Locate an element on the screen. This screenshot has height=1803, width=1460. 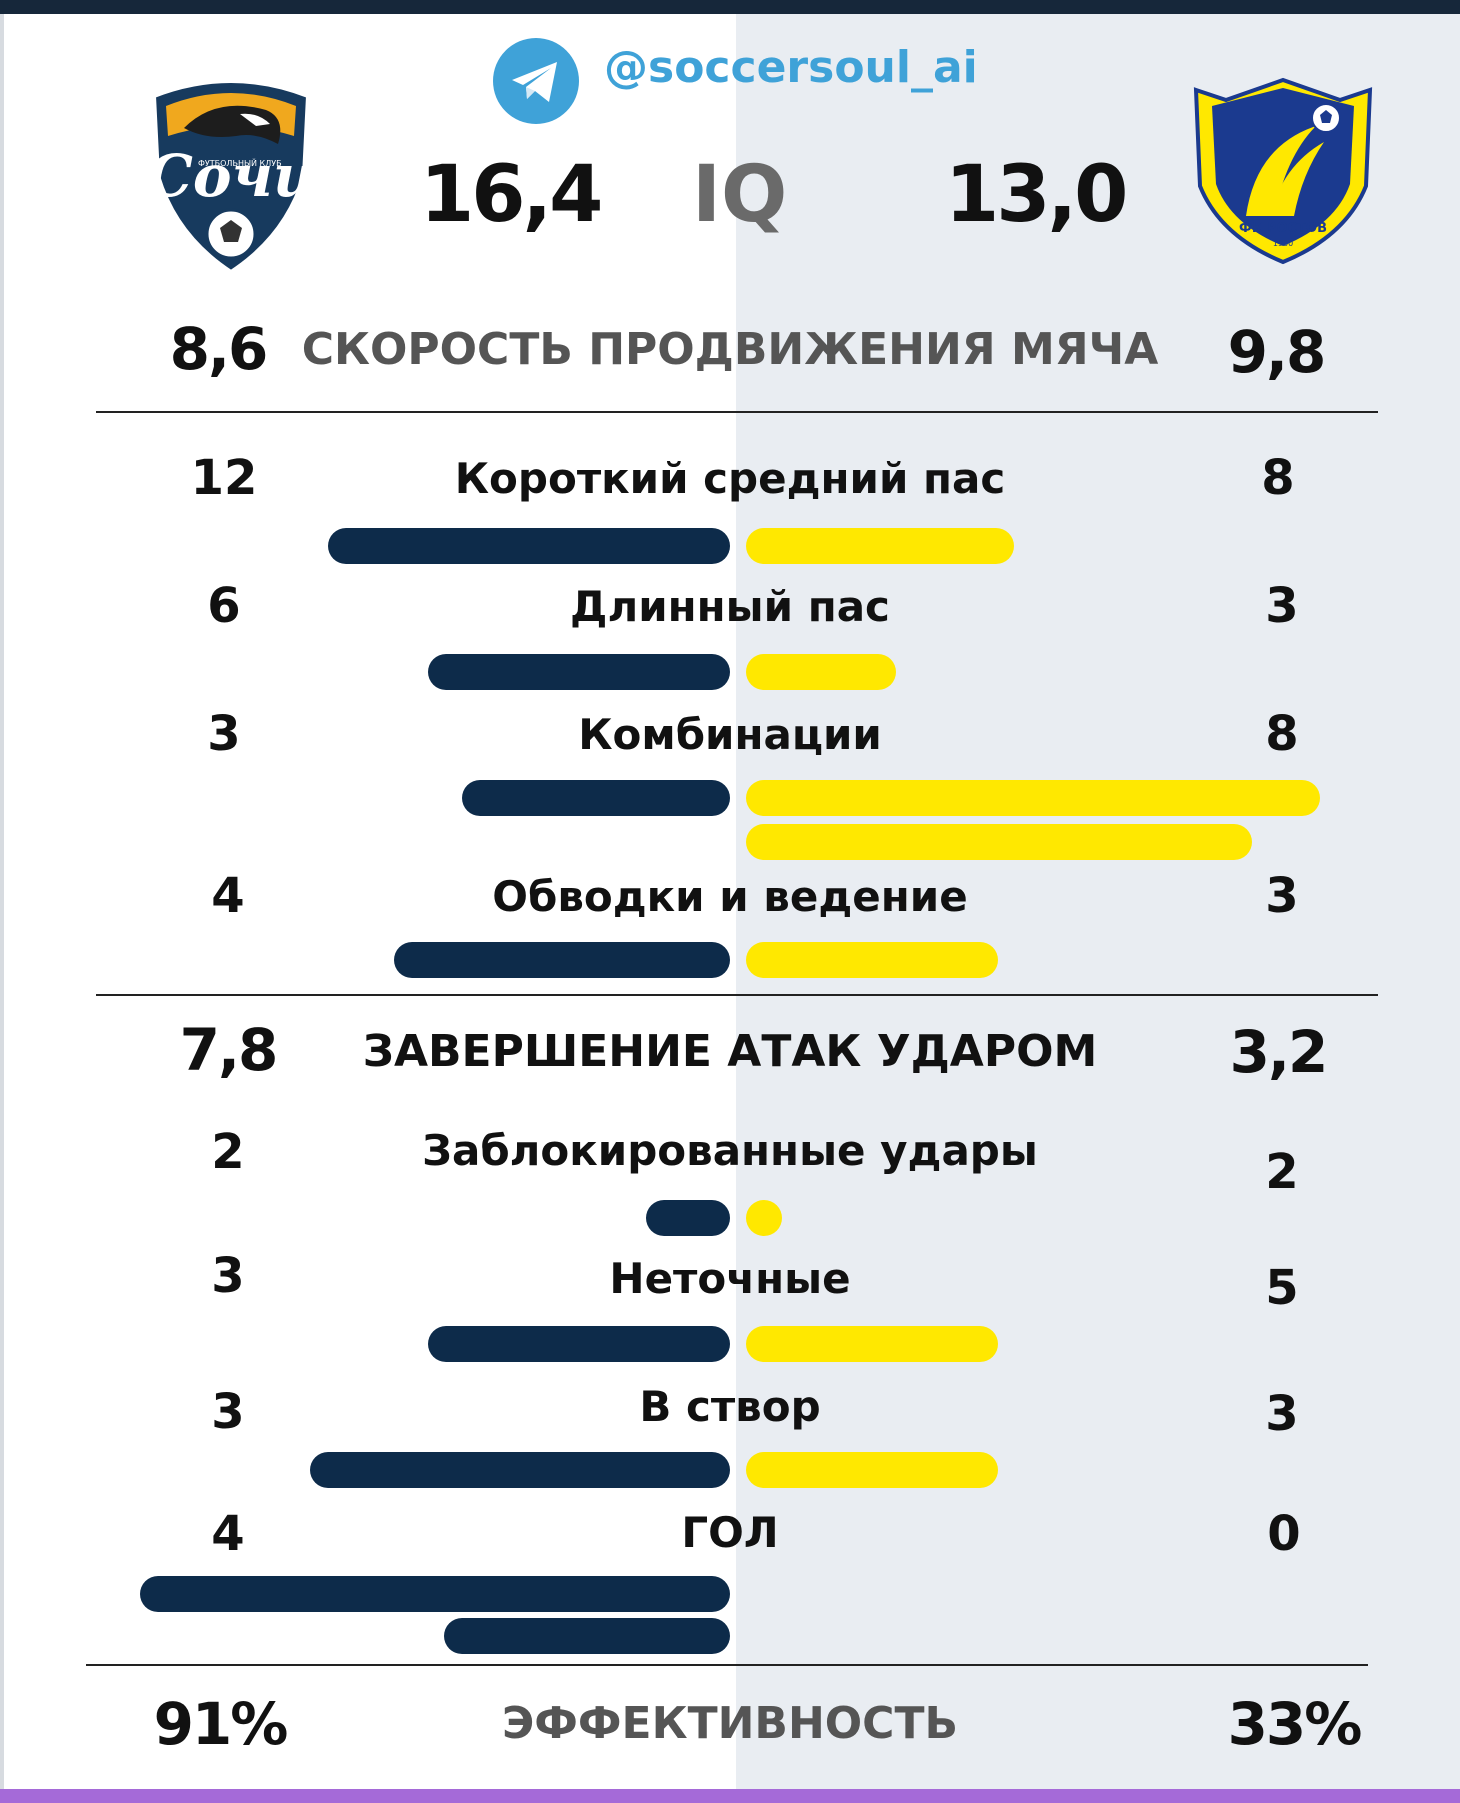
section2-title: ЗАВЕРШЕНИЕ АТАК УДАРОМ is located at coordinates (730, 1051).